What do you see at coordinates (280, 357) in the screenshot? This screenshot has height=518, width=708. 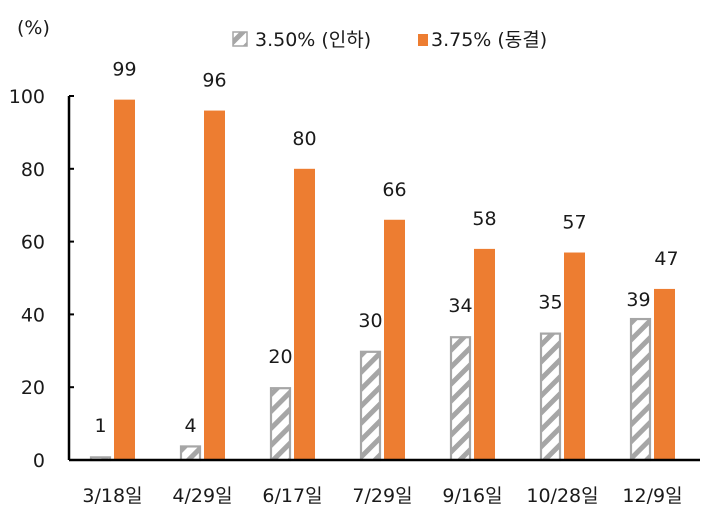 I see `data-label: 20` at bounding box center [280, 357].